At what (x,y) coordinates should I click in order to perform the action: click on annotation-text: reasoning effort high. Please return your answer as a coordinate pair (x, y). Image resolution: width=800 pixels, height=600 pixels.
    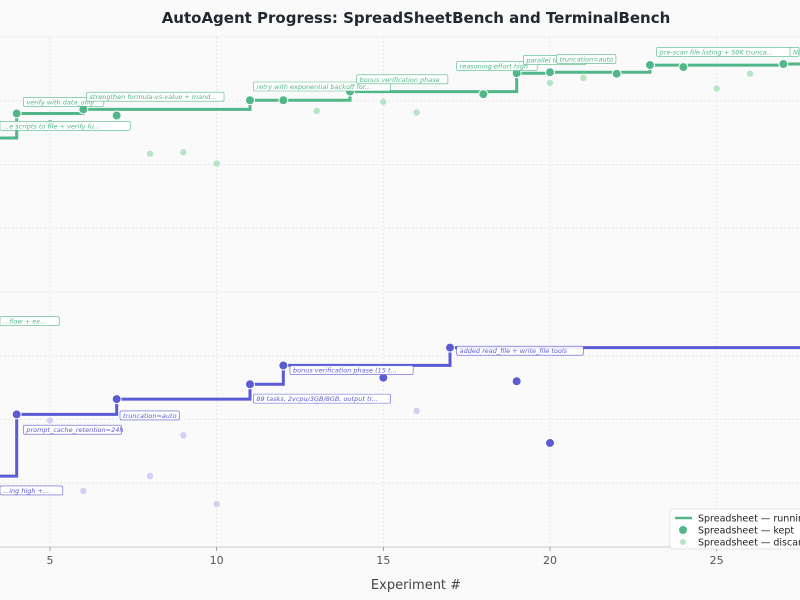
    Looking at the image, I should click on (494, 67).